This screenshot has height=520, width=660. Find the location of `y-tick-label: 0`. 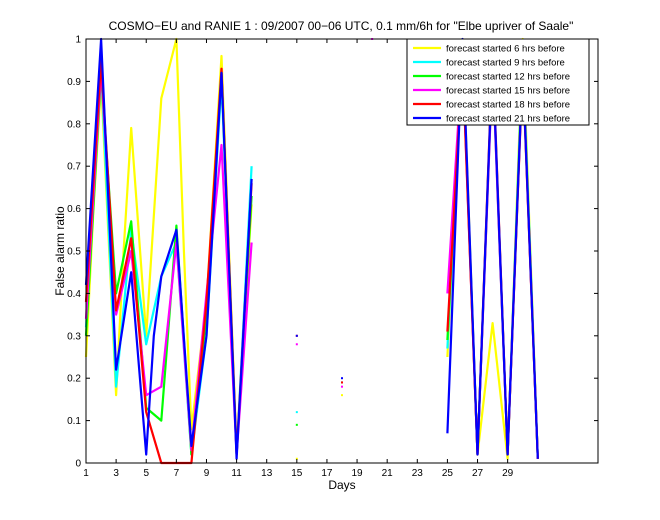

y-tick-label: 0 is located at coordinates (78, 464).